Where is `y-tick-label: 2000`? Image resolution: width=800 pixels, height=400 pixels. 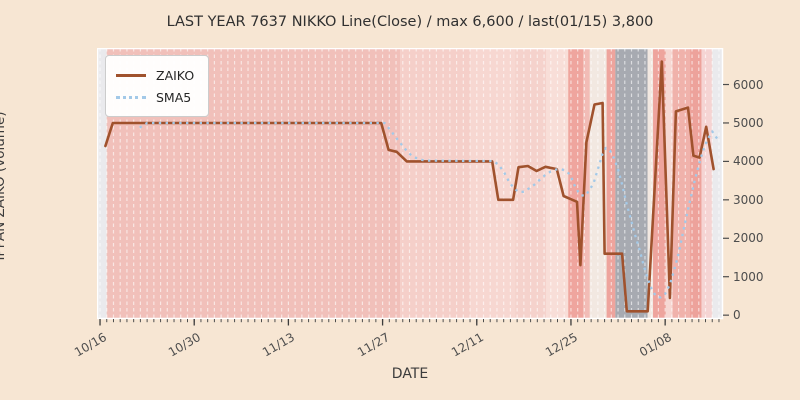 y-tick-label: 2000 is located at coordinates (748, 238).